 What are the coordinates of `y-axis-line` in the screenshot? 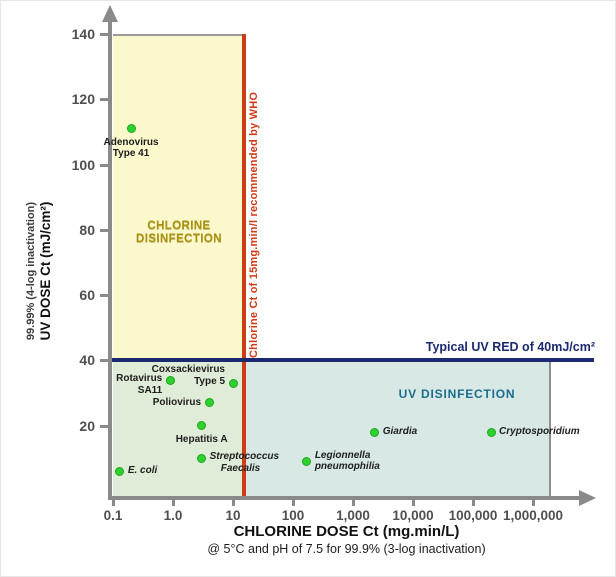 It's located at (110, 260).